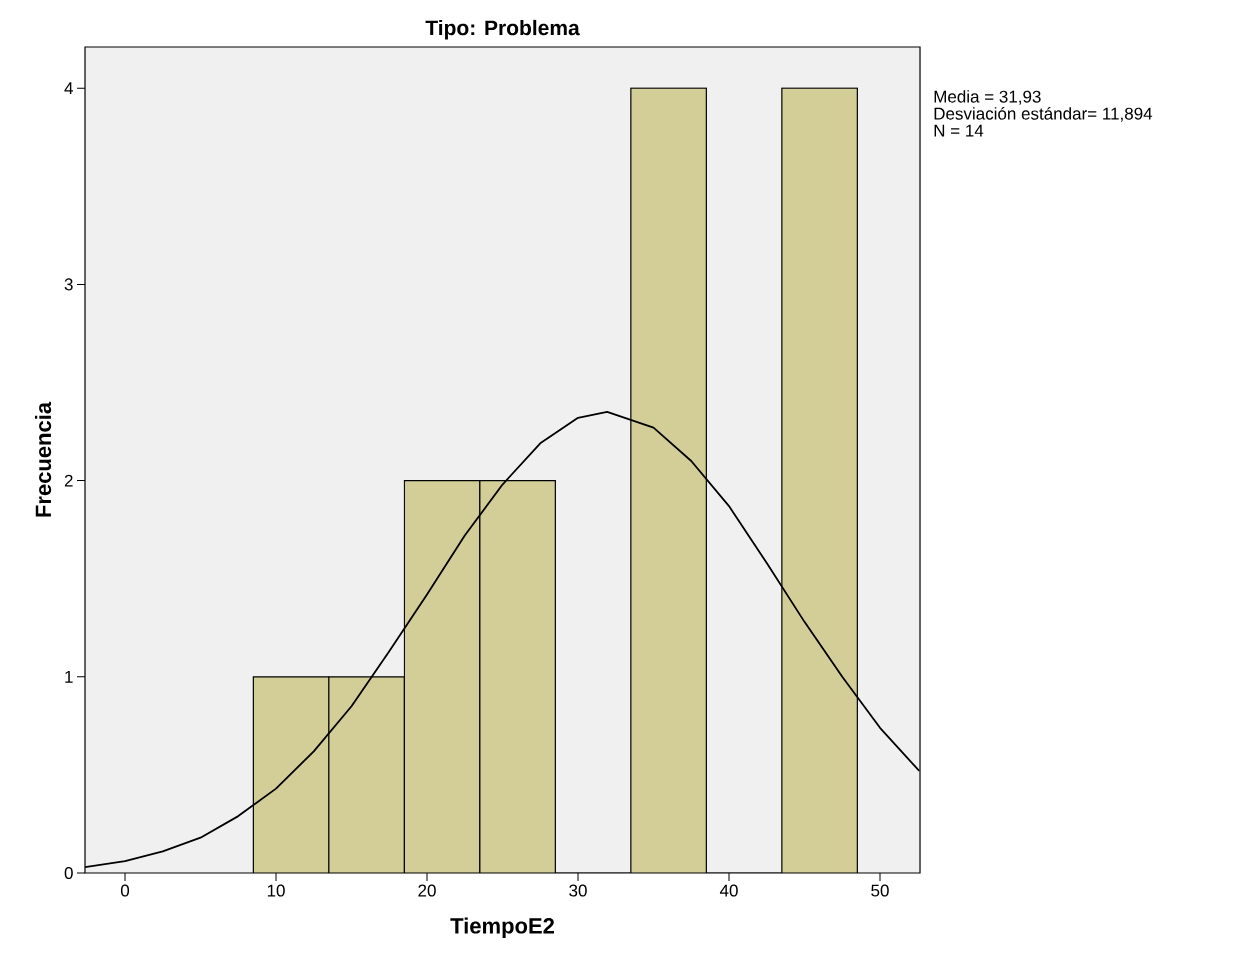  Describe the element at coordinates (276, 890) in the screenshot. I see `x-tick-label: 10` at that location.